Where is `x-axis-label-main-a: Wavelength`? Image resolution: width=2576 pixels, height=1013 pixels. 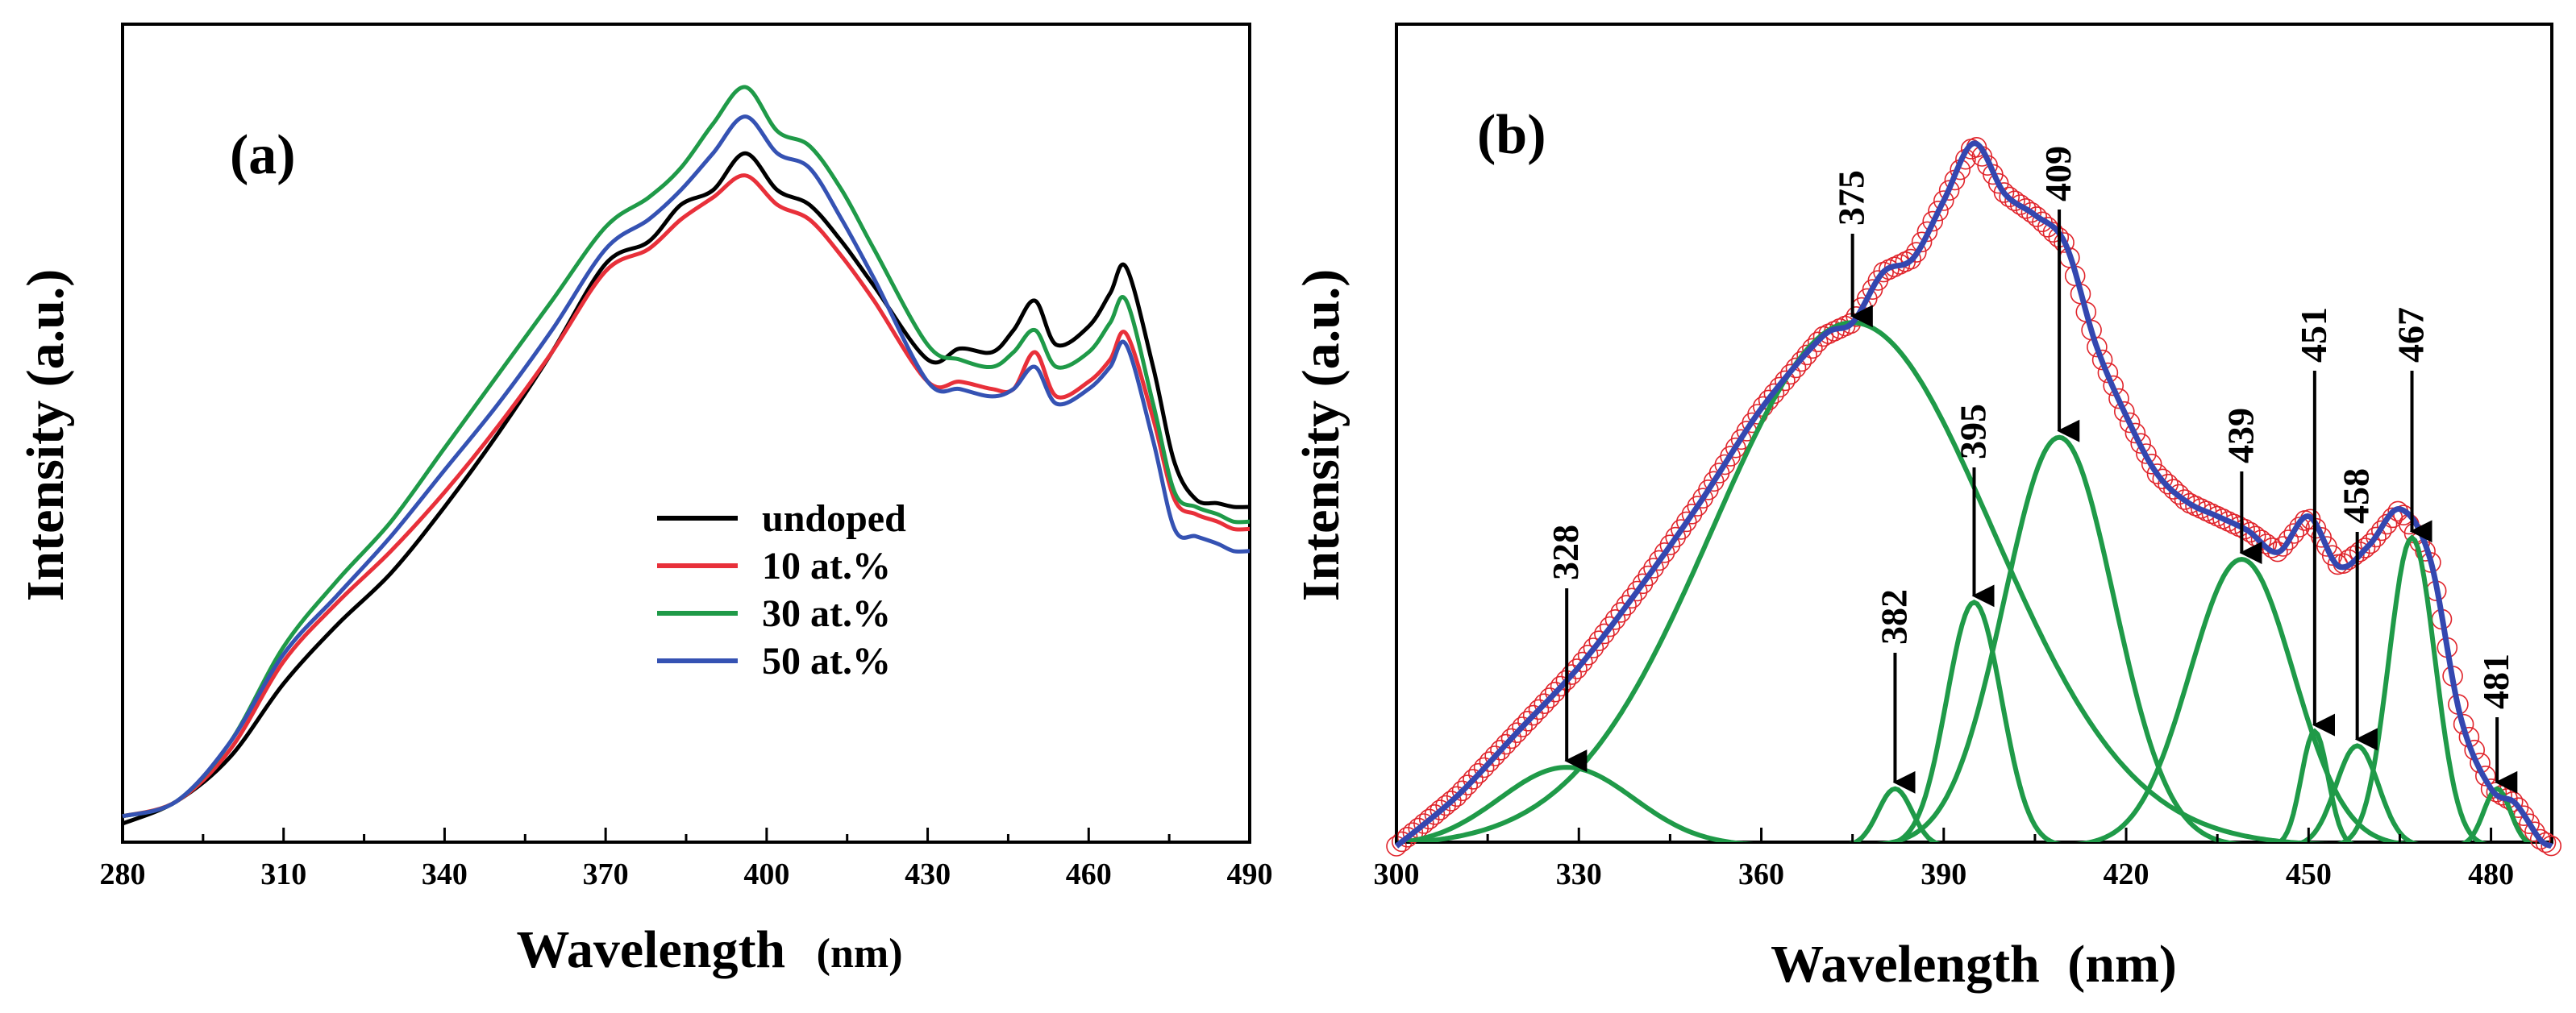
x-axis-label-main-a: Wavelength is located at coordinates (651, 949).